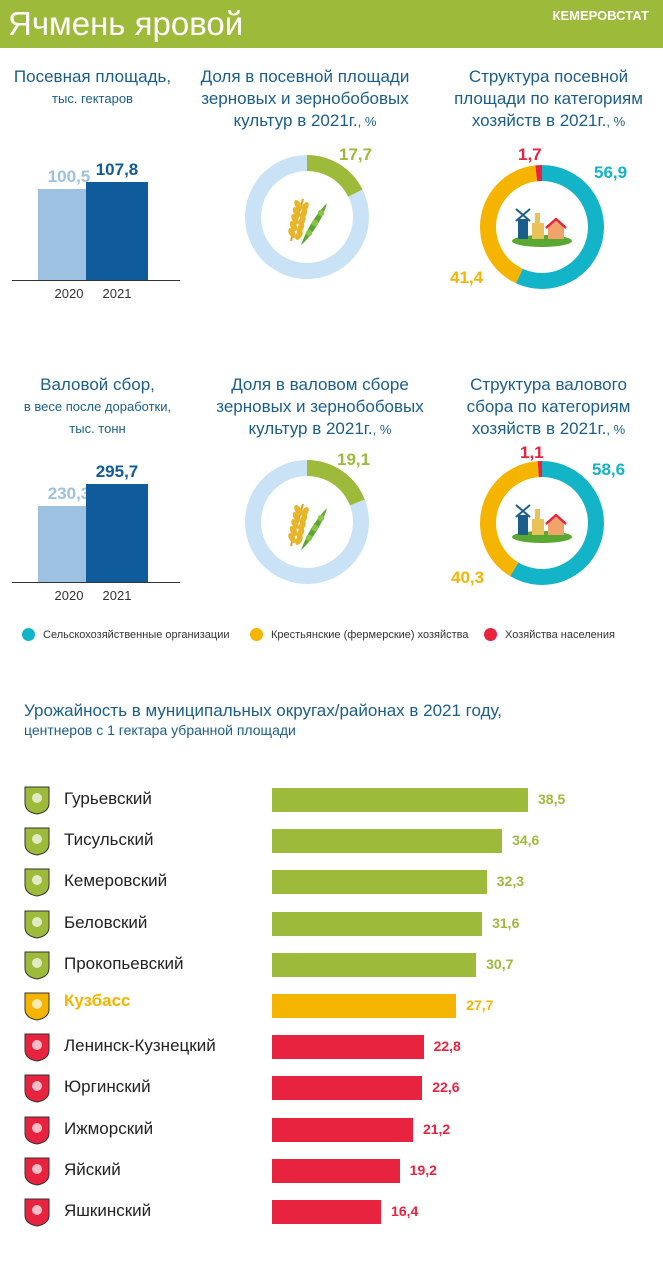 The image size is (663, 1278). I want to click on harvest-structure-title-line2: сбора по категориям, so click(548, 406).